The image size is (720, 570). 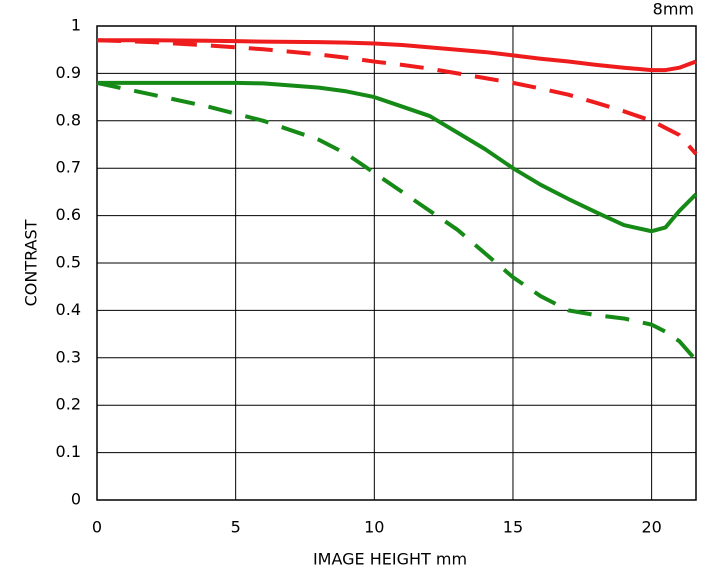 What do you see at coordinates (76, 499) in the screenshot?
I see `y-tick-label: 0` at bounding box center [76, 499].